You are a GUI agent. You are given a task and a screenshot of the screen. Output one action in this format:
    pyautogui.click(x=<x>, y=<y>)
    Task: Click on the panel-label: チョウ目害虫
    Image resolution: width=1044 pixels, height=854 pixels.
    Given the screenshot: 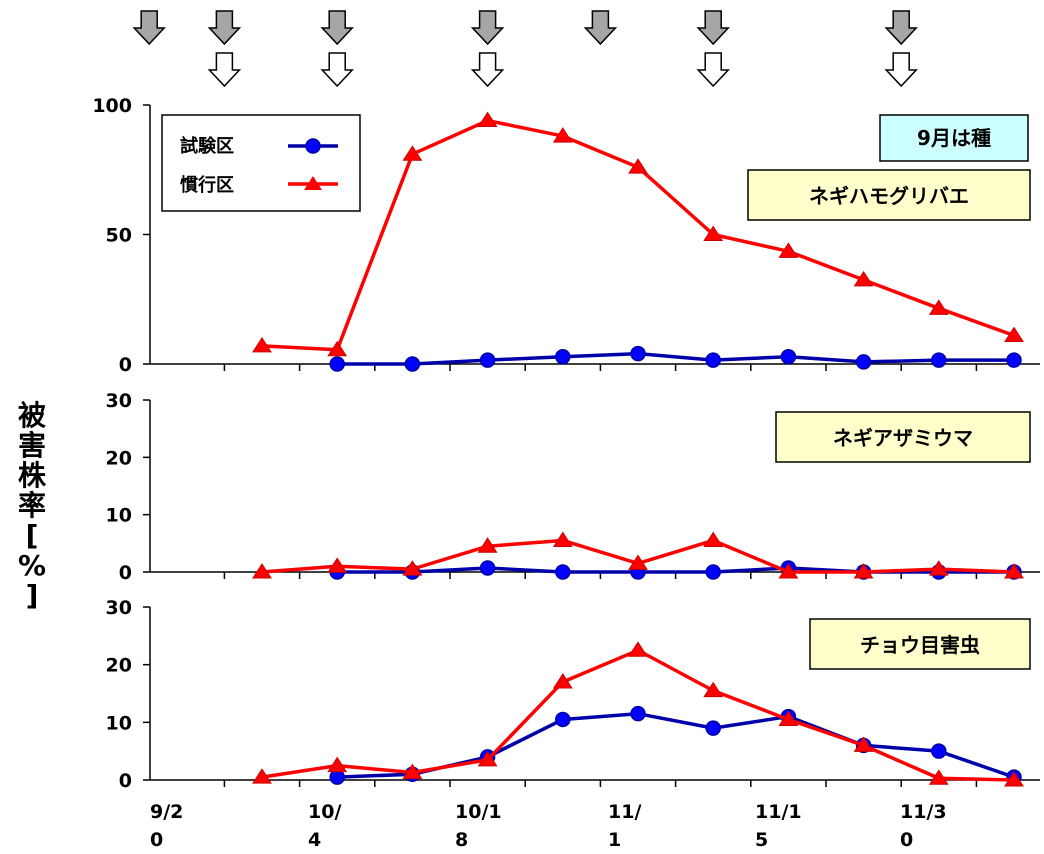 What is the action you would take?
    pyautogui.click(x=920, y=645)
    